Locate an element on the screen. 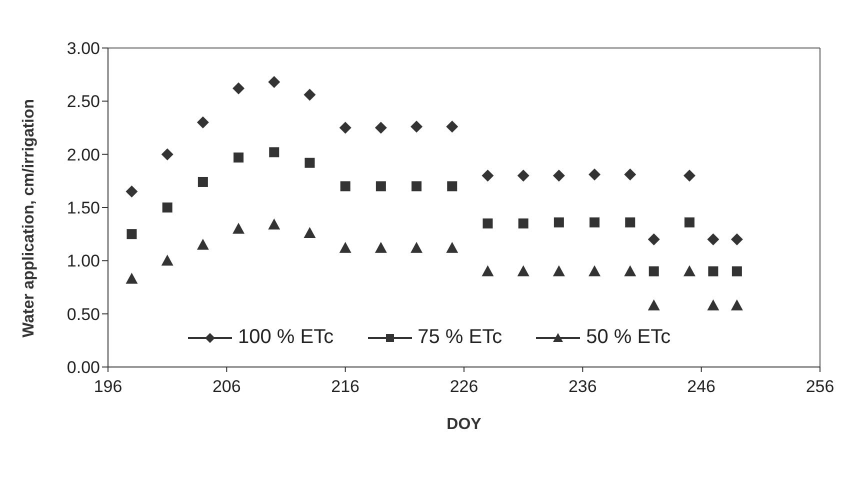  y-tick-label: 2.50 is located at coordinates (83, 102).